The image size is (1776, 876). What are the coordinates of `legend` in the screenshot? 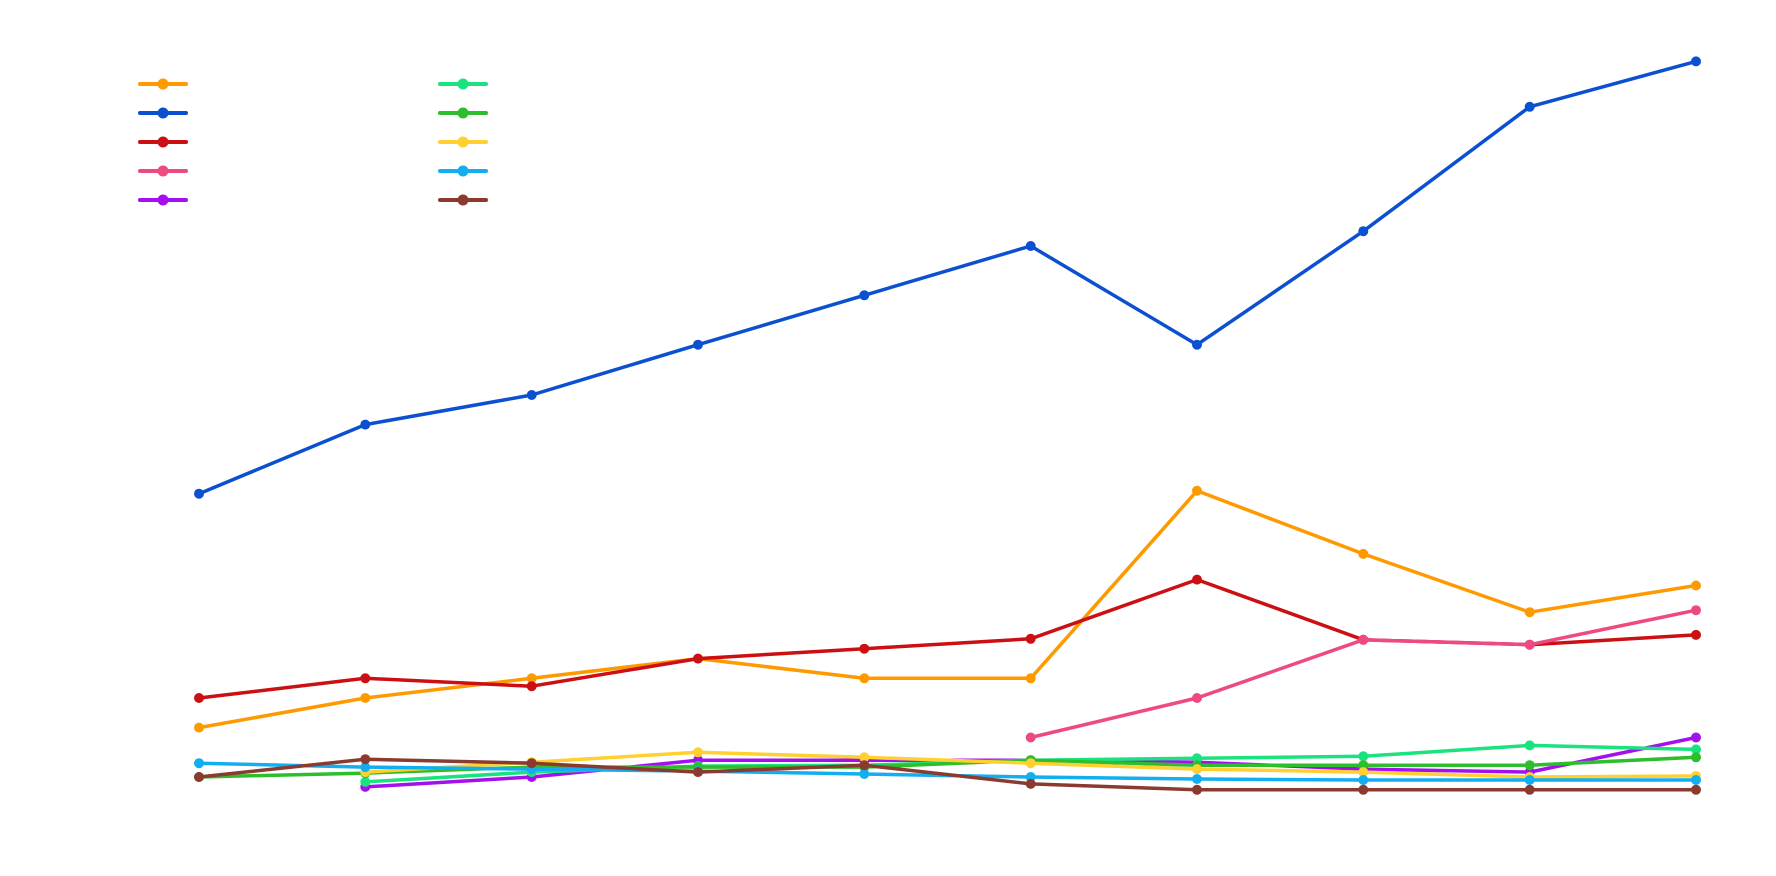 It's located at (313, 142).